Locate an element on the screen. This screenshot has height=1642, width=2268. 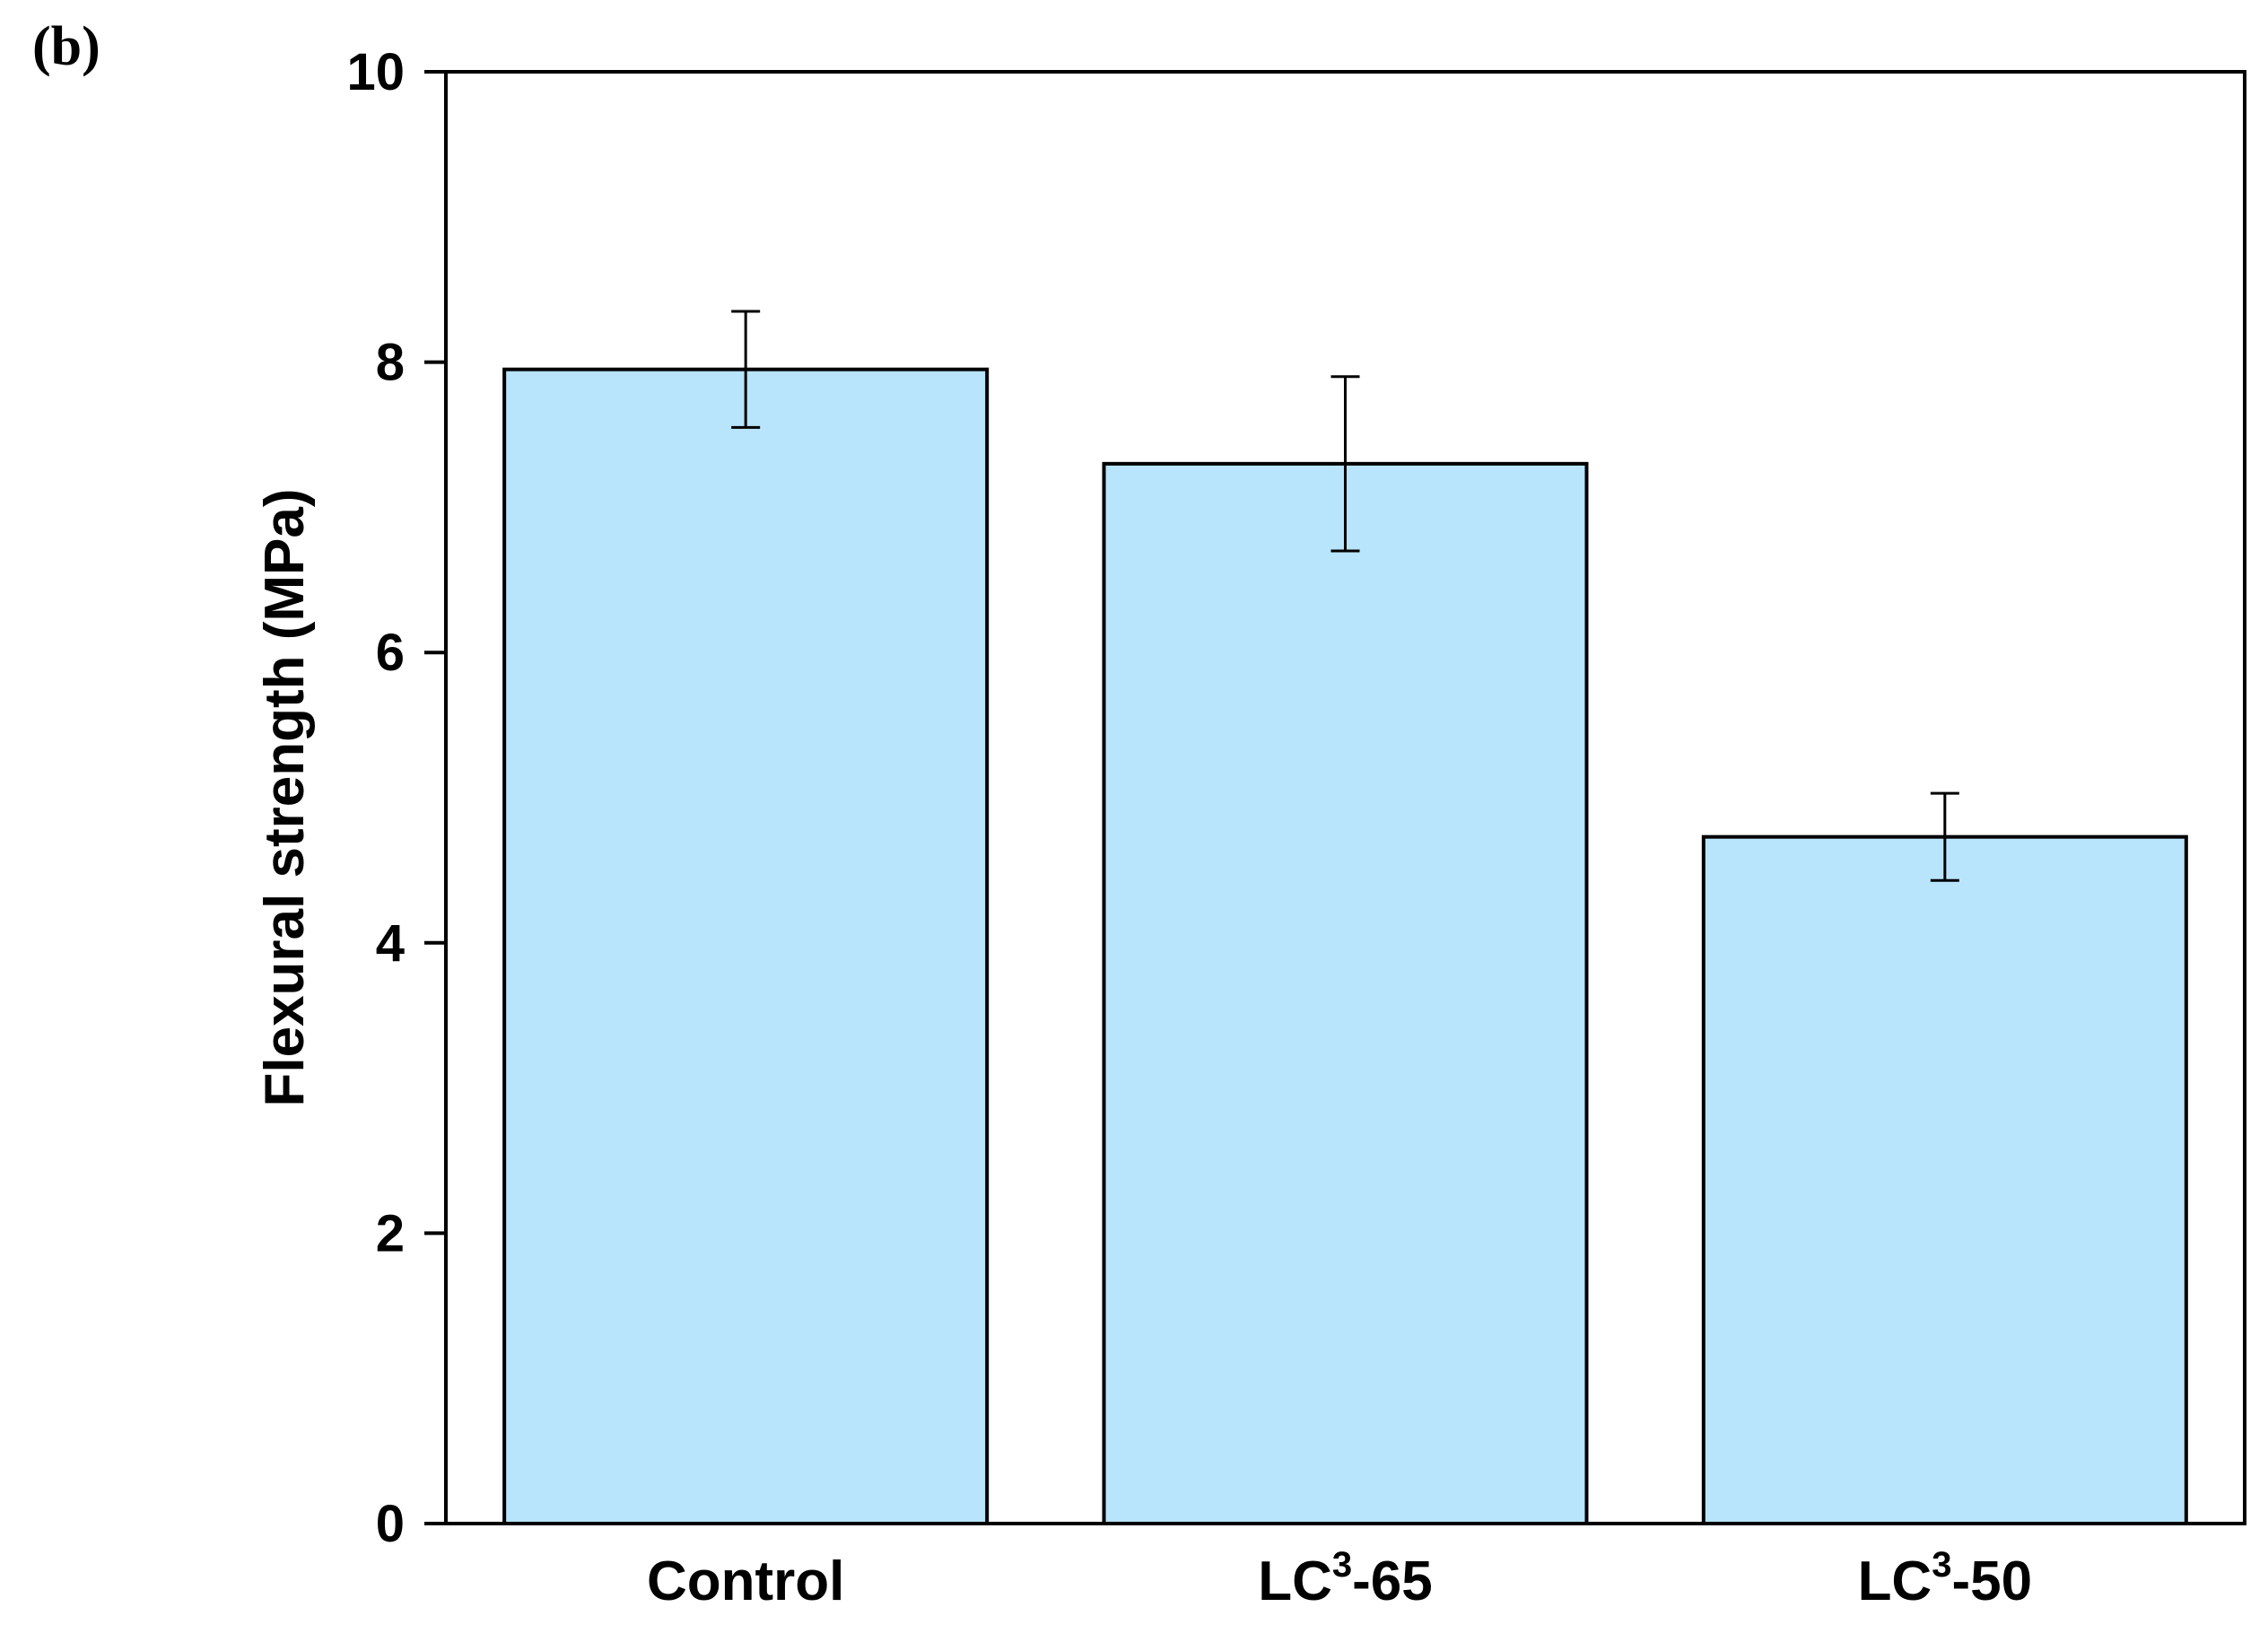
y-tick-label-4: 4 is located at coordinates (390, 943).